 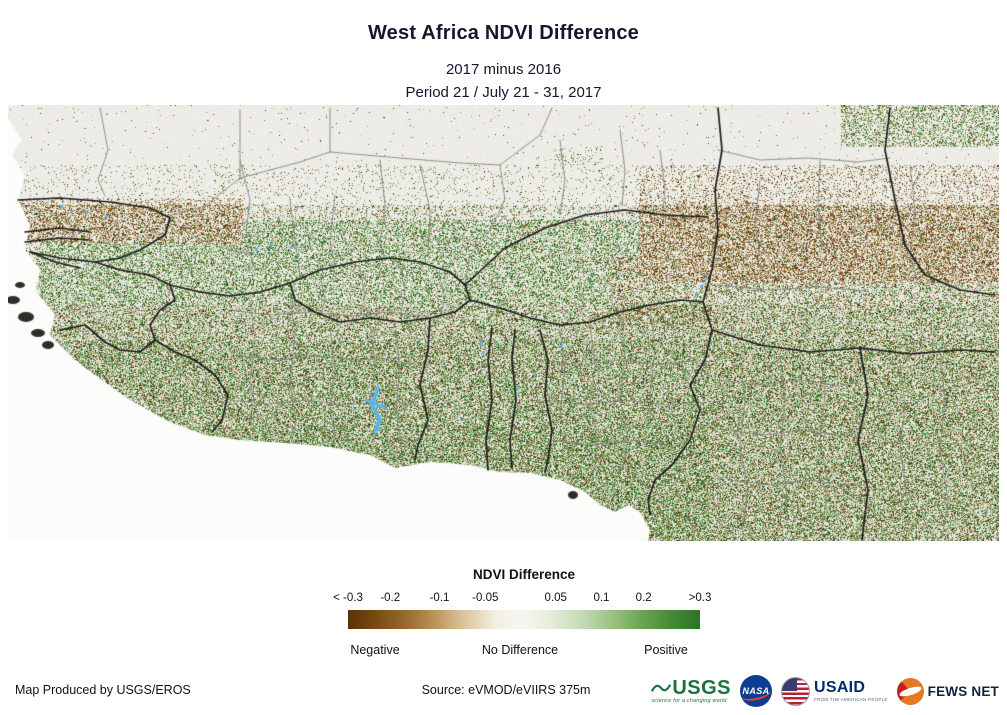 What do you see at coordinates (520, 650) in the screenshot?
I see `legend-category-no-difference: No Difference` at bounding box center [520, 650].